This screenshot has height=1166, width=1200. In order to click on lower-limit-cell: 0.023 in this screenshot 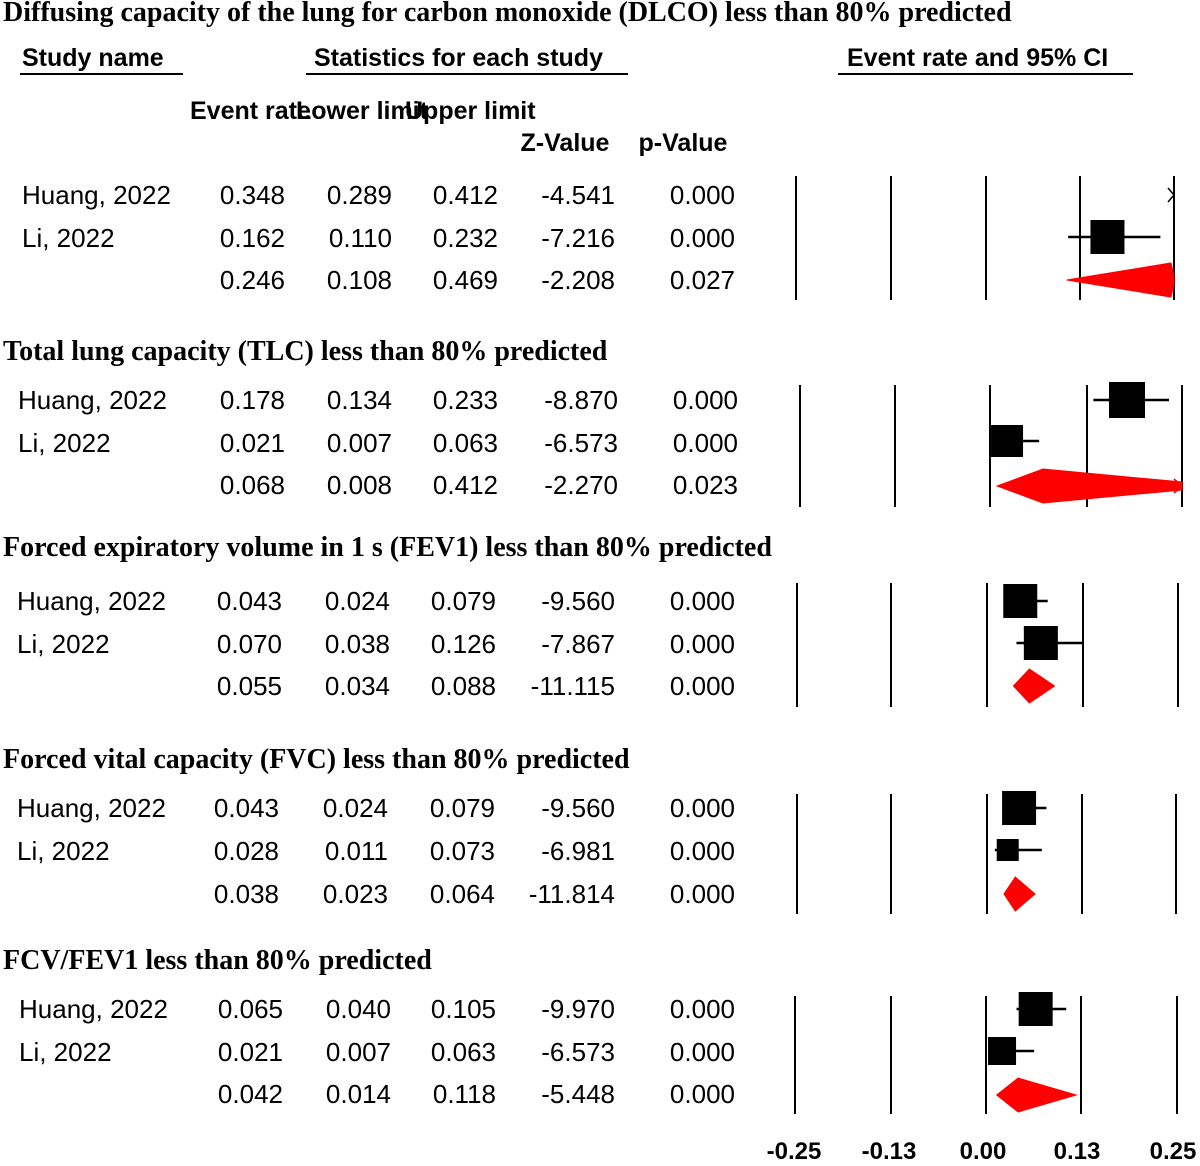, I will do `click(355, 894)`.